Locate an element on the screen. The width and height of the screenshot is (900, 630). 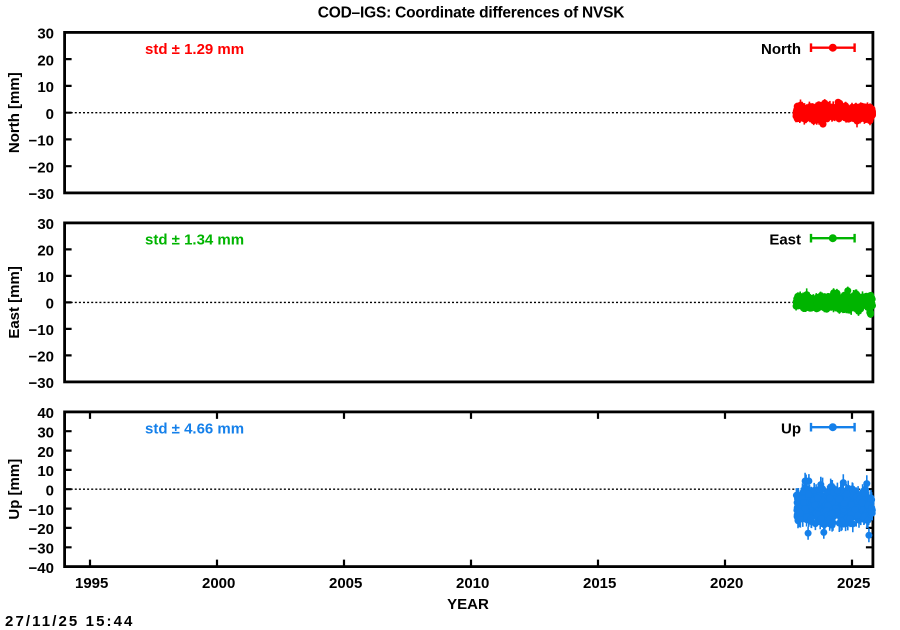
svg-text: 2020 is located at coordinates (726, 583).